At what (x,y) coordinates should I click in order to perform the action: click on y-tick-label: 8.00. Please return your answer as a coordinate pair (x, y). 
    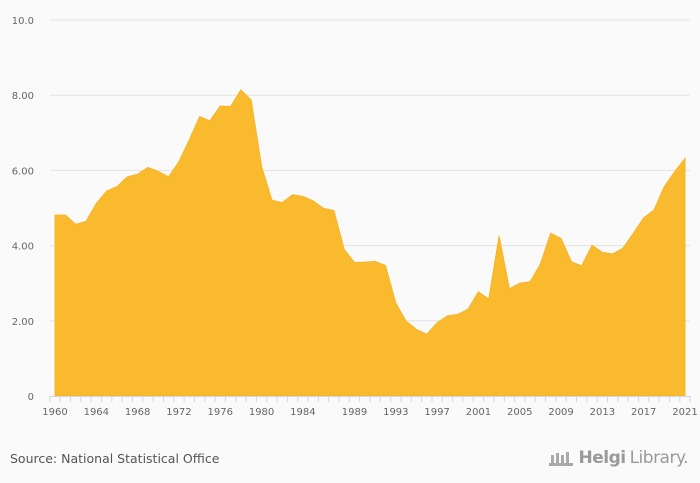
    Looking at the image, I should click on (23, 96).